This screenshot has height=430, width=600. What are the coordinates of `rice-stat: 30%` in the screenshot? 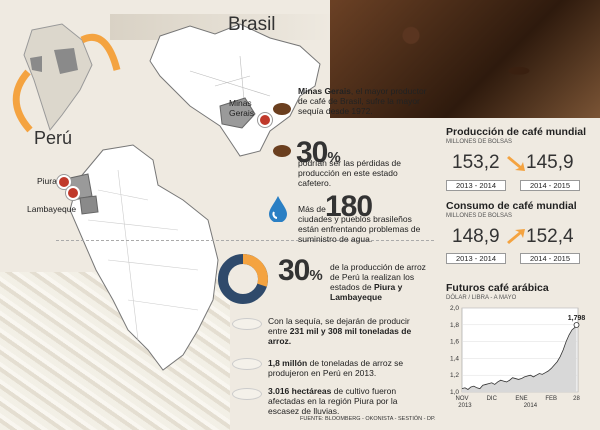 It's located at (300, 270).